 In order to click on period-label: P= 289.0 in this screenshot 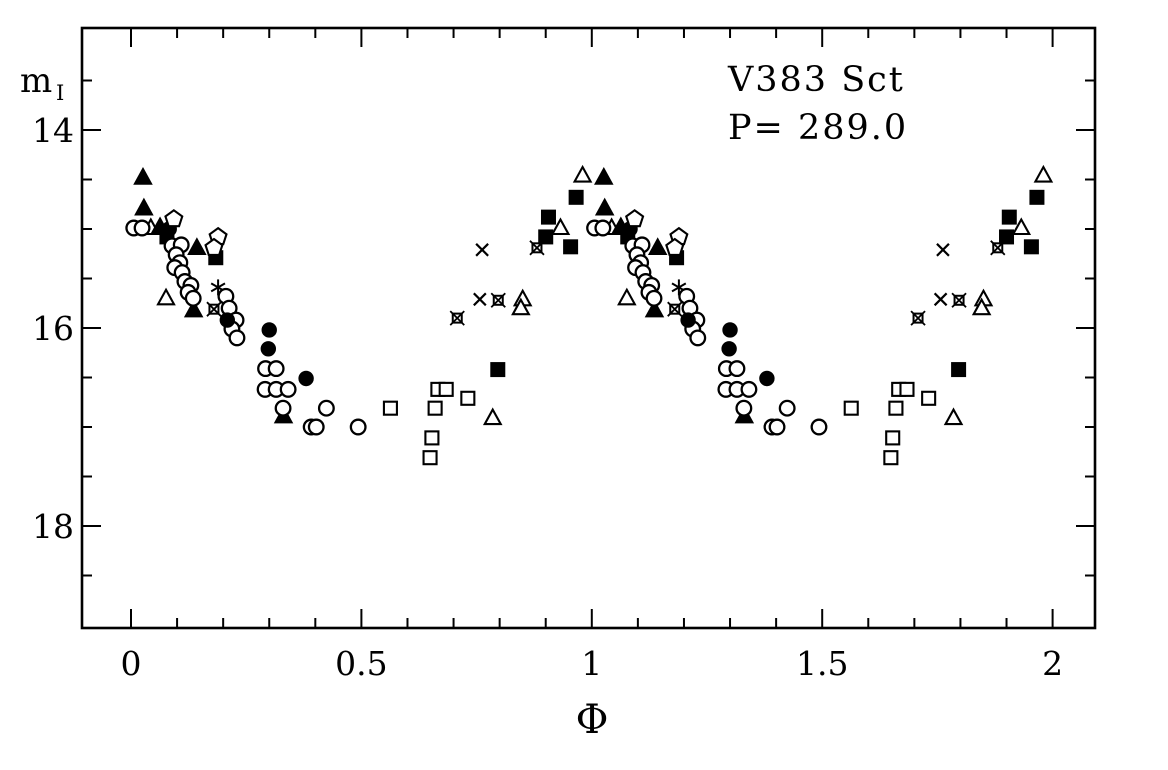, I will do `click(818, 128)`.